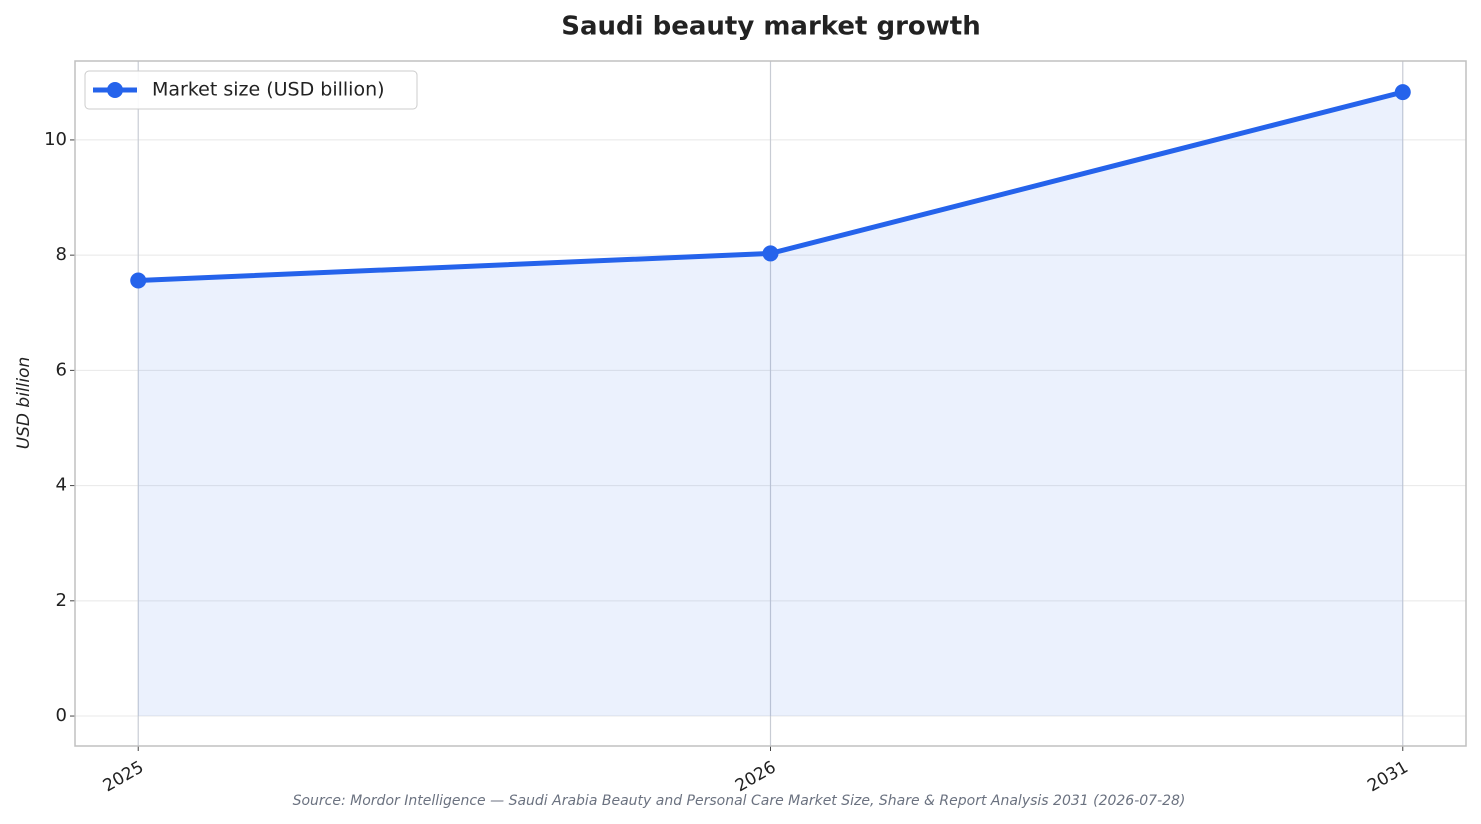 The height and width of the screenshot is (824, 1481). What do you see at coordinates (61, 254) in the screenshot?
I see `y-tick-label: 8` at bounding box center [61, 254].